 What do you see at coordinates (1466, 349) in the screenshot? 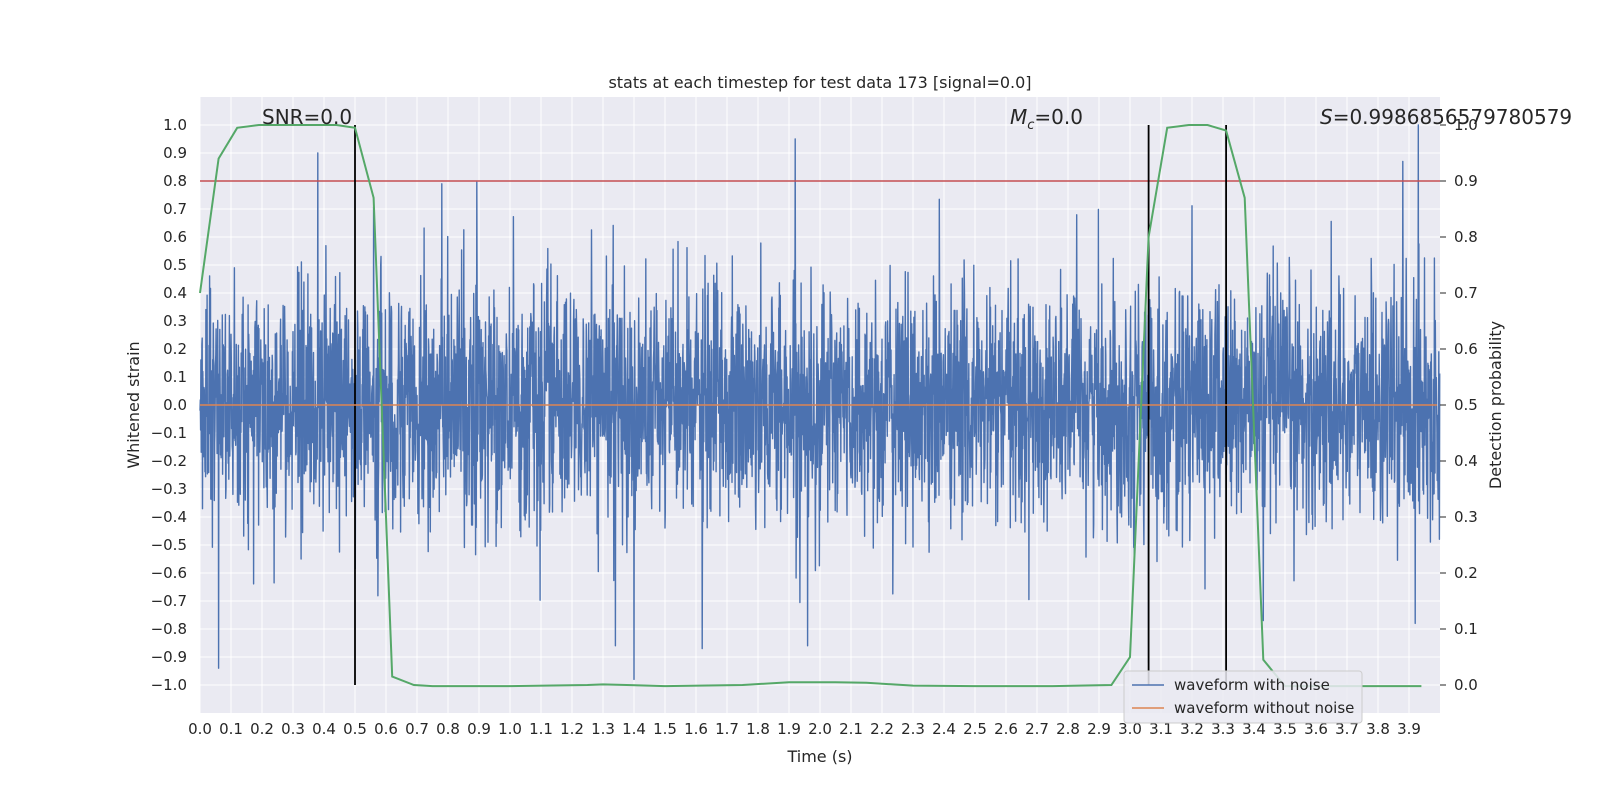
I see `y-right-tick-label: 0.6` at bounding box center [1466, 349].